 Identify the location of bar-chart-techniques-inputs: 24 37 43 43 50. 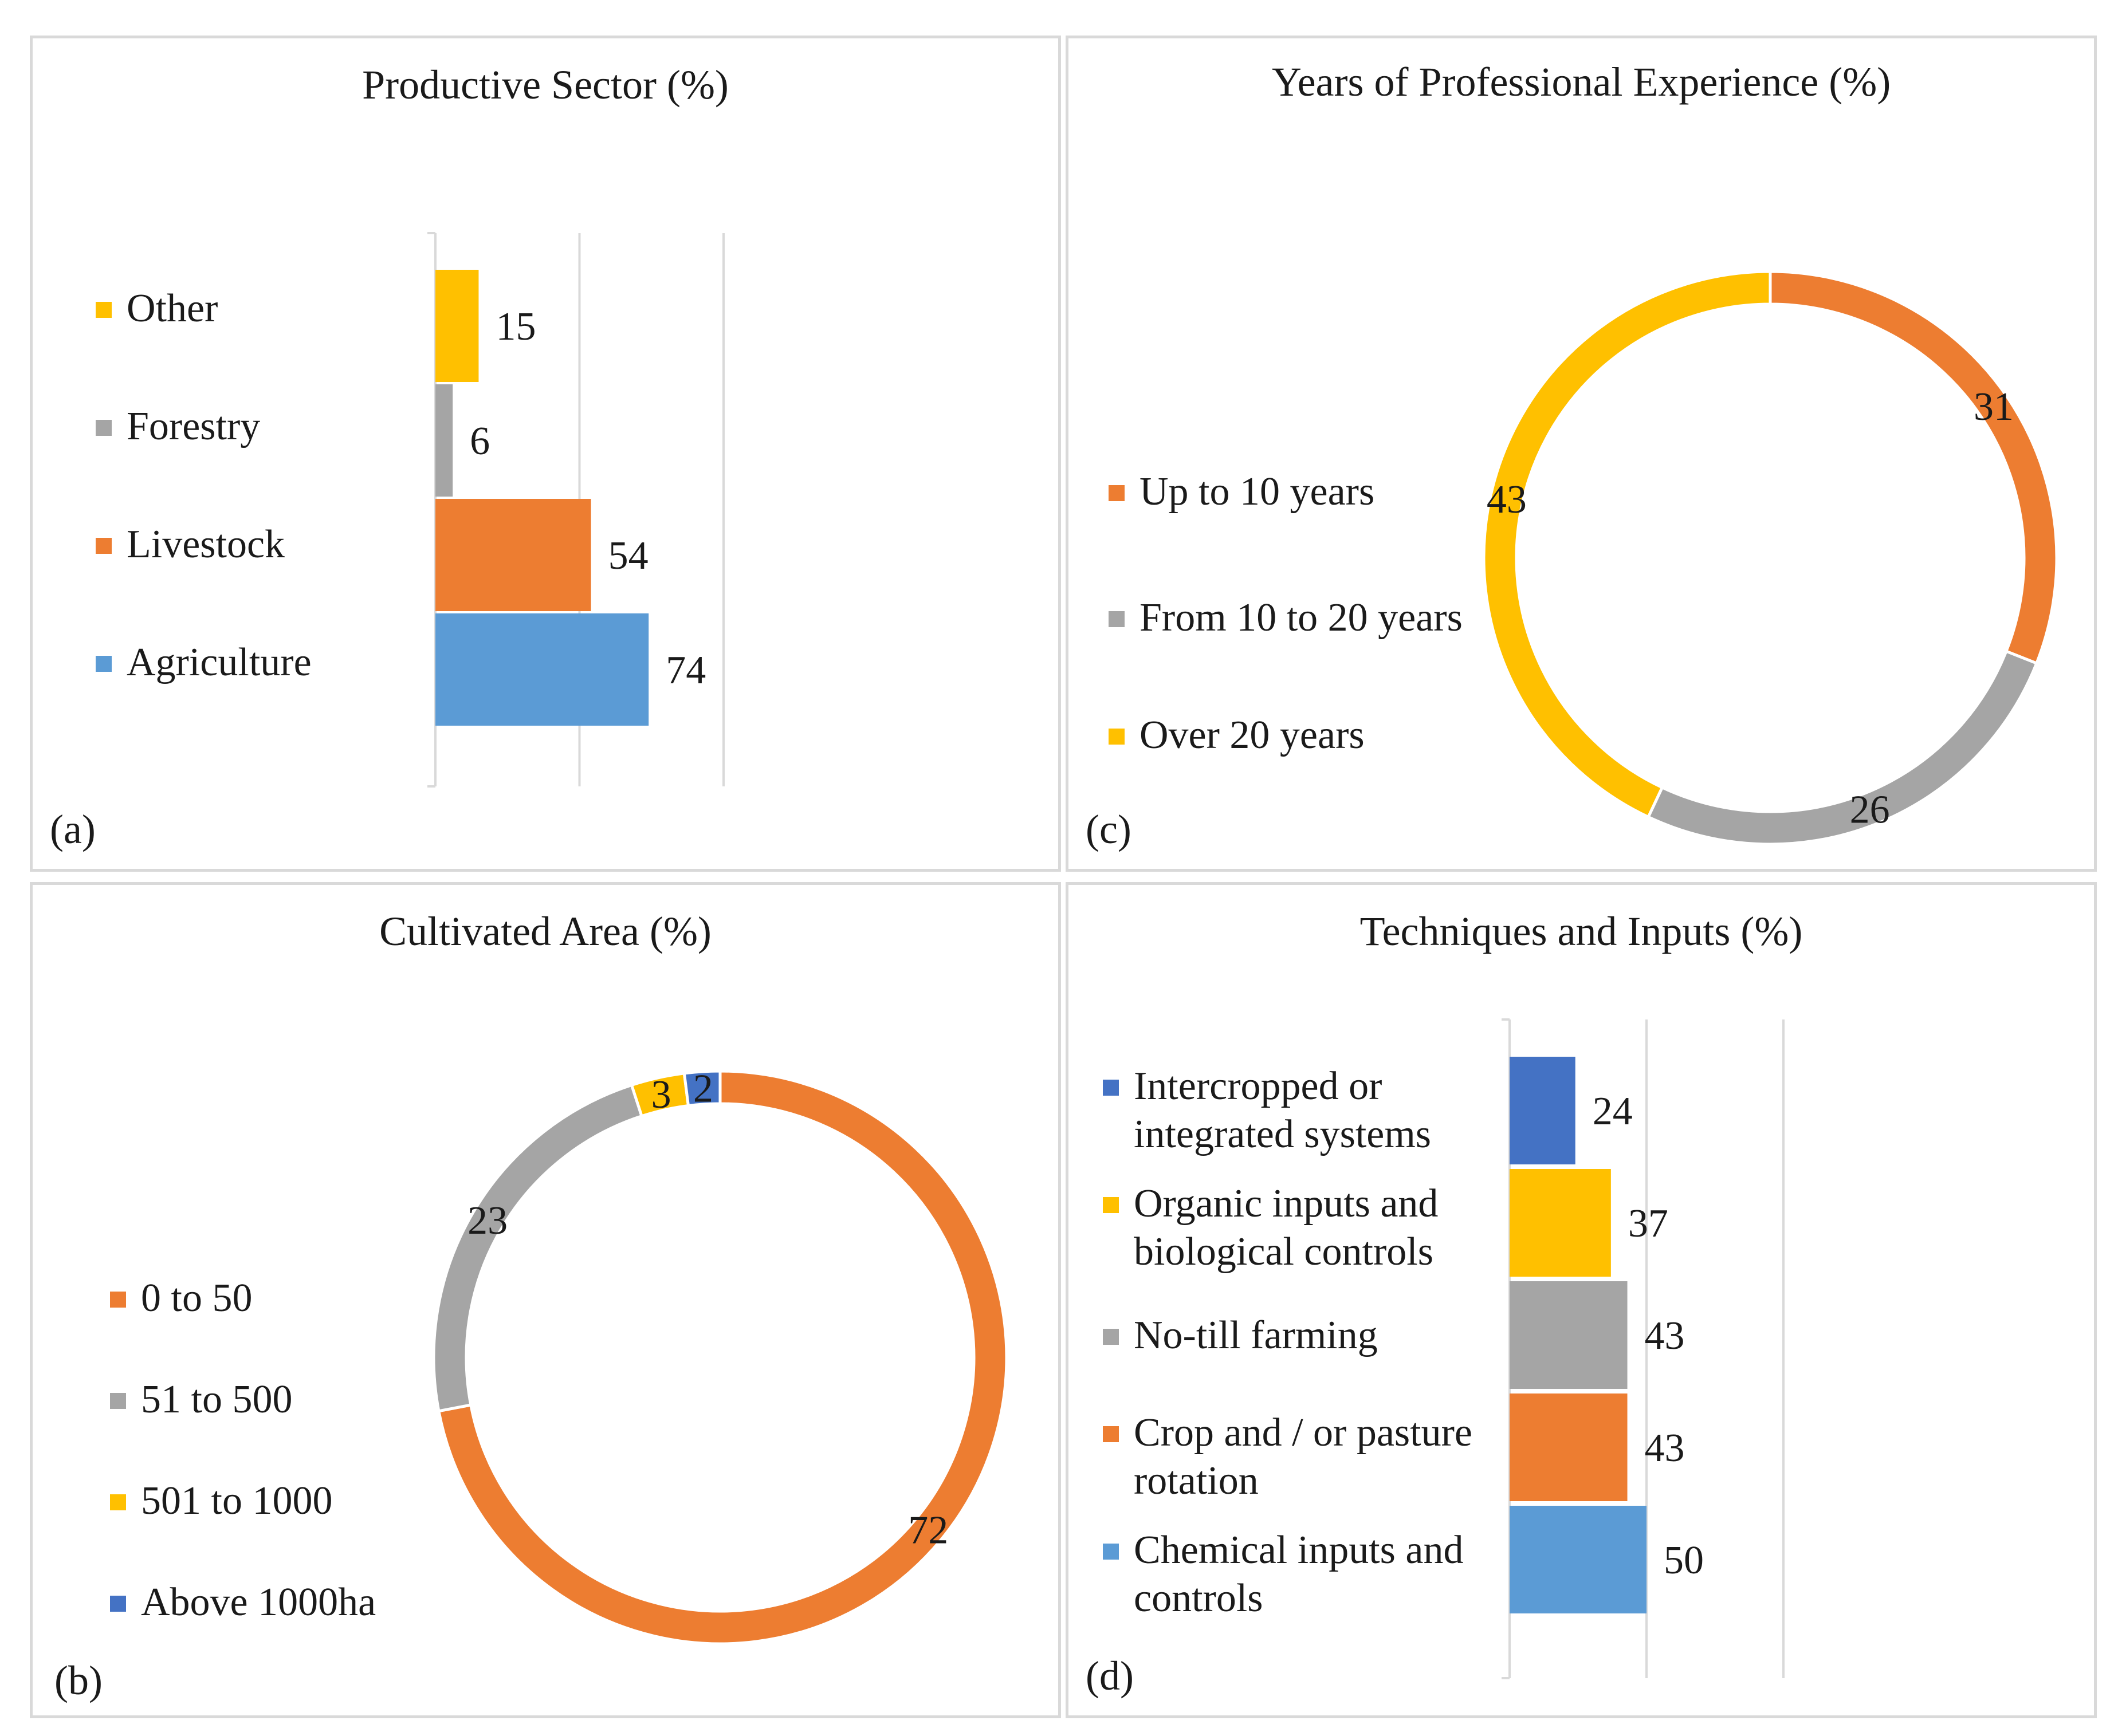
(1643, 1348).